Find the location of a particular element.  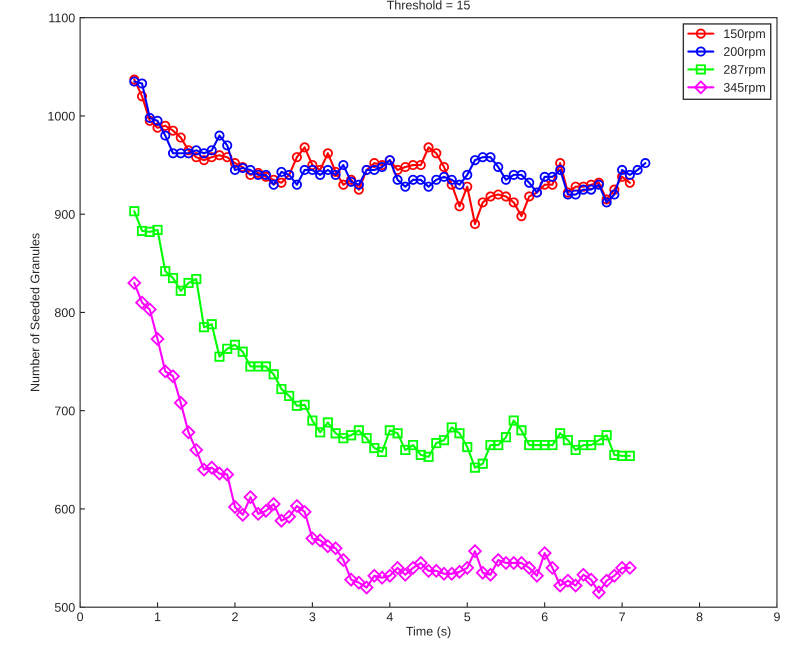

y-tick-label: 1000 is located at coordinates (61, 116).